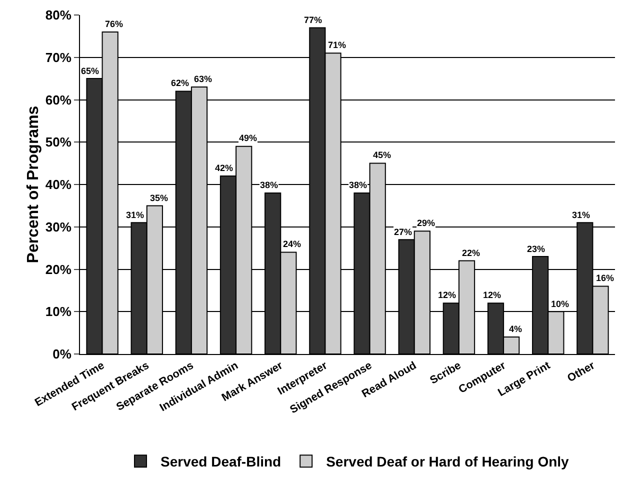  I want to click on data-label: 16%, so click(605, 278).